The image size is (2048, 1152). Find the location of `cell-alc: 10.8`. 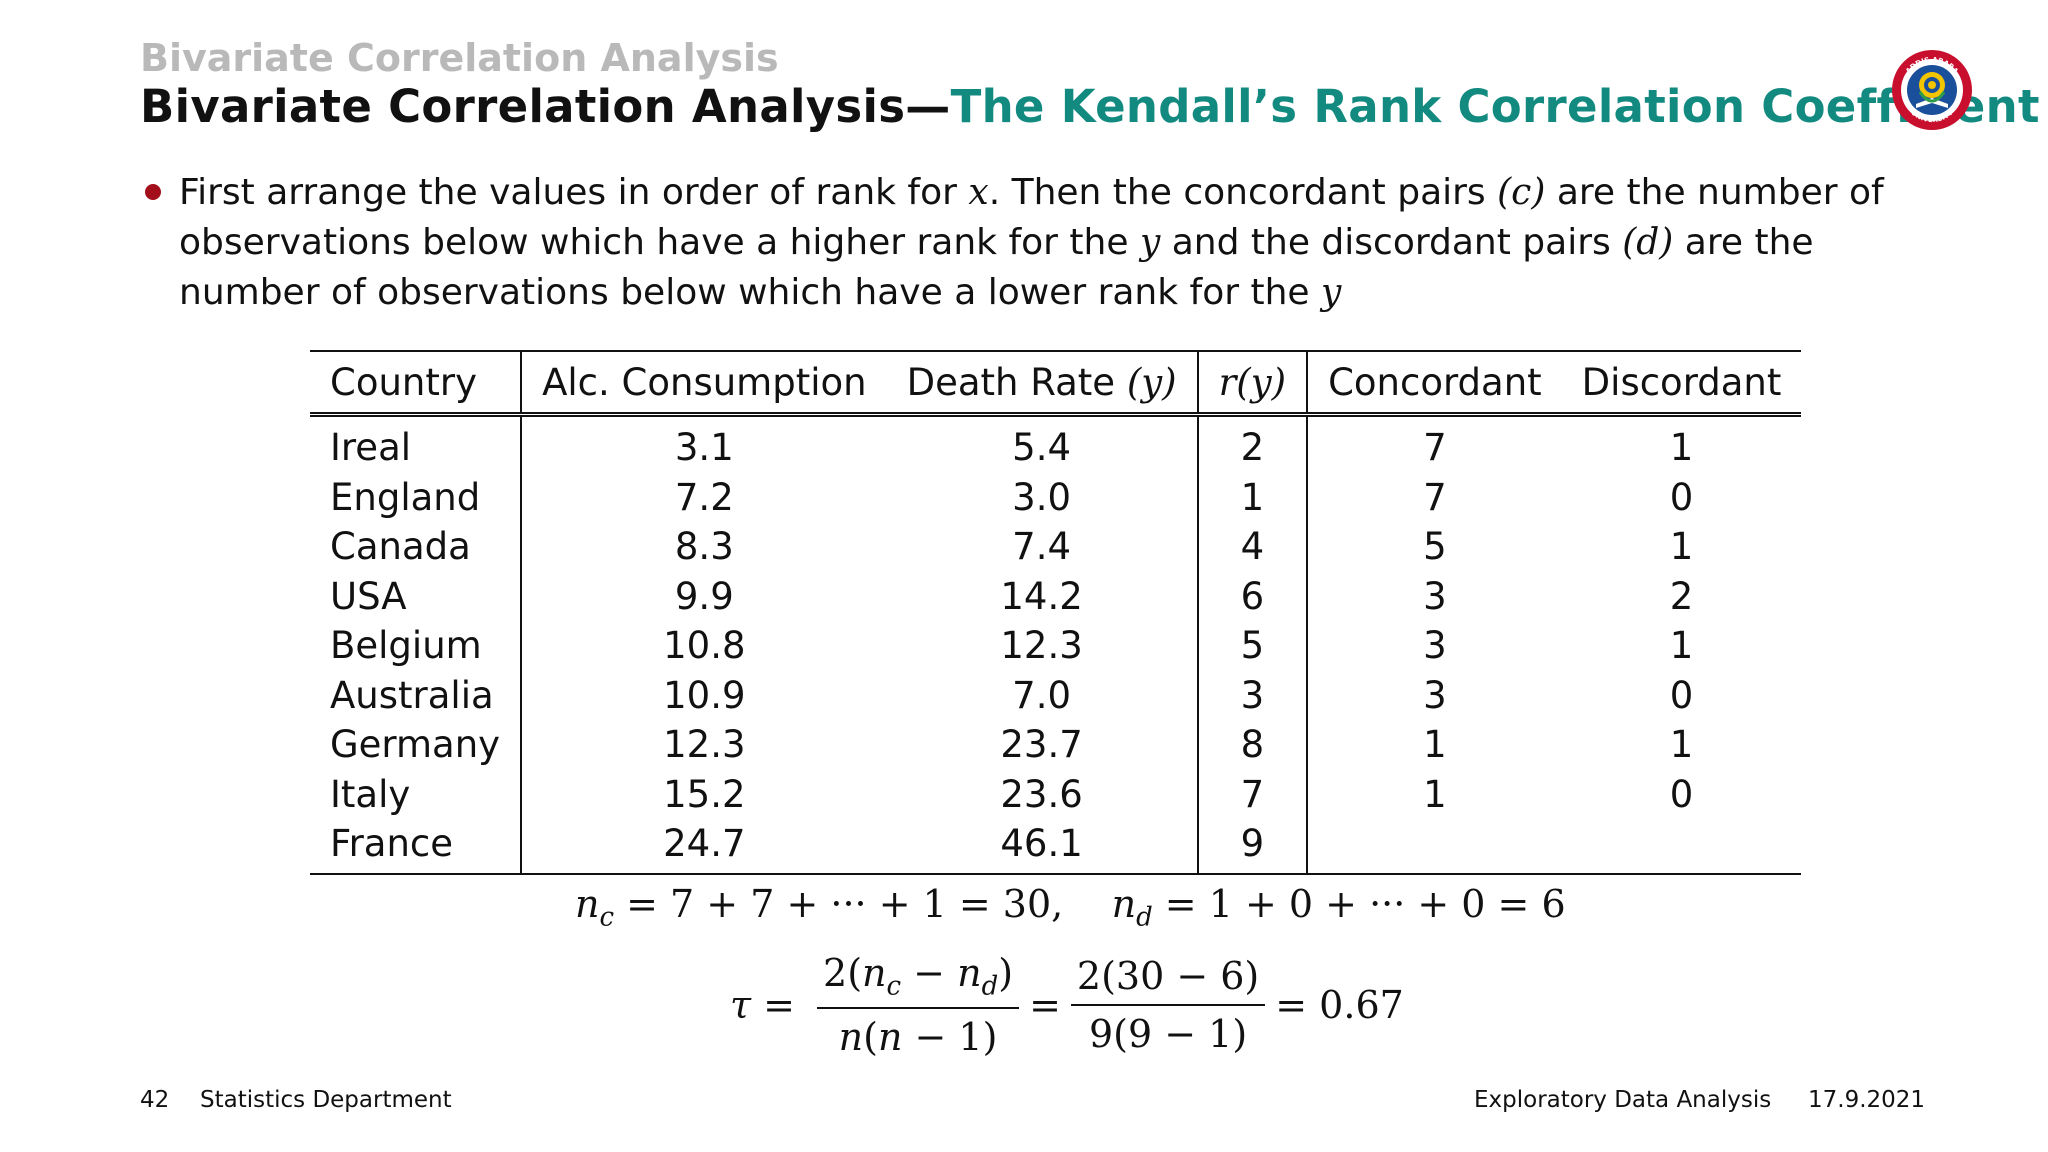

cell-alc: 10.8 is located at coordinates (704, 646).